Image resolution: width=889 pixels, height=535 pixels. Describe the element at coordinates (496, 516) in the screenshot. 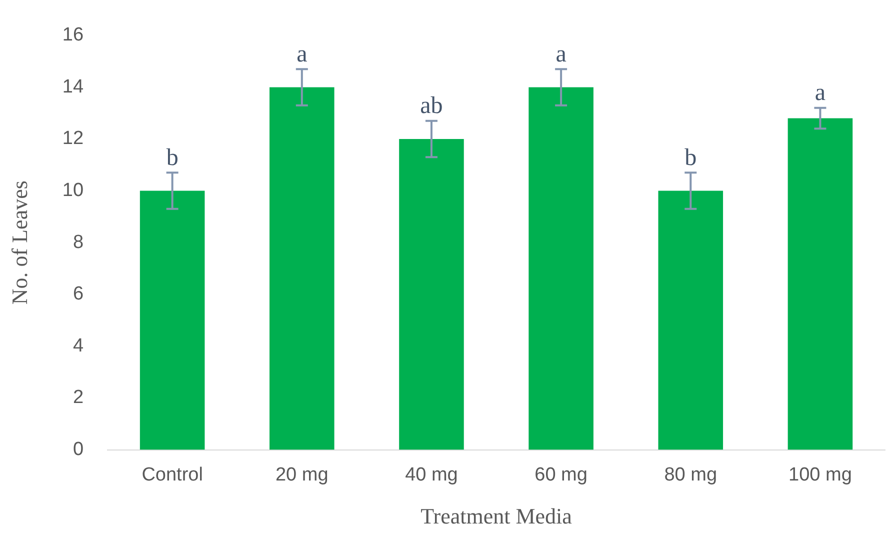

I see `x-axis-title: Treatment Media` at that location.